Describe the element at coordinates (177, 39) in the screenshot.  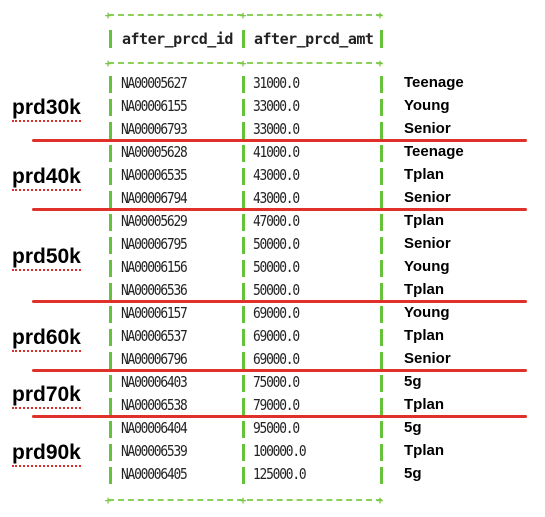
I see `column-header-id: after_prcd_id` at that location.